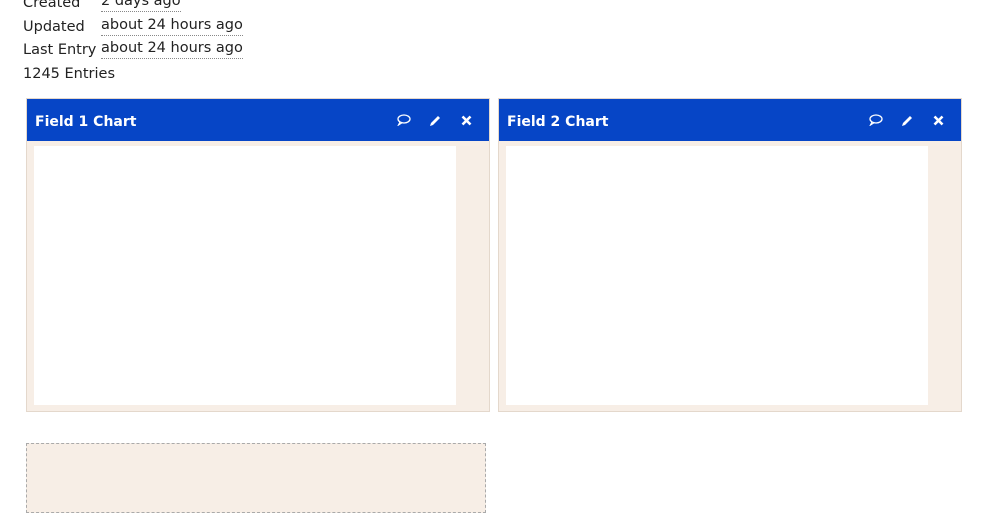 The width and height of the screenshot is (1004, 513). Describe the element at coordinates (86, 122) in the screenshot. I see `panel-title: Field 1 Chart` at that location.